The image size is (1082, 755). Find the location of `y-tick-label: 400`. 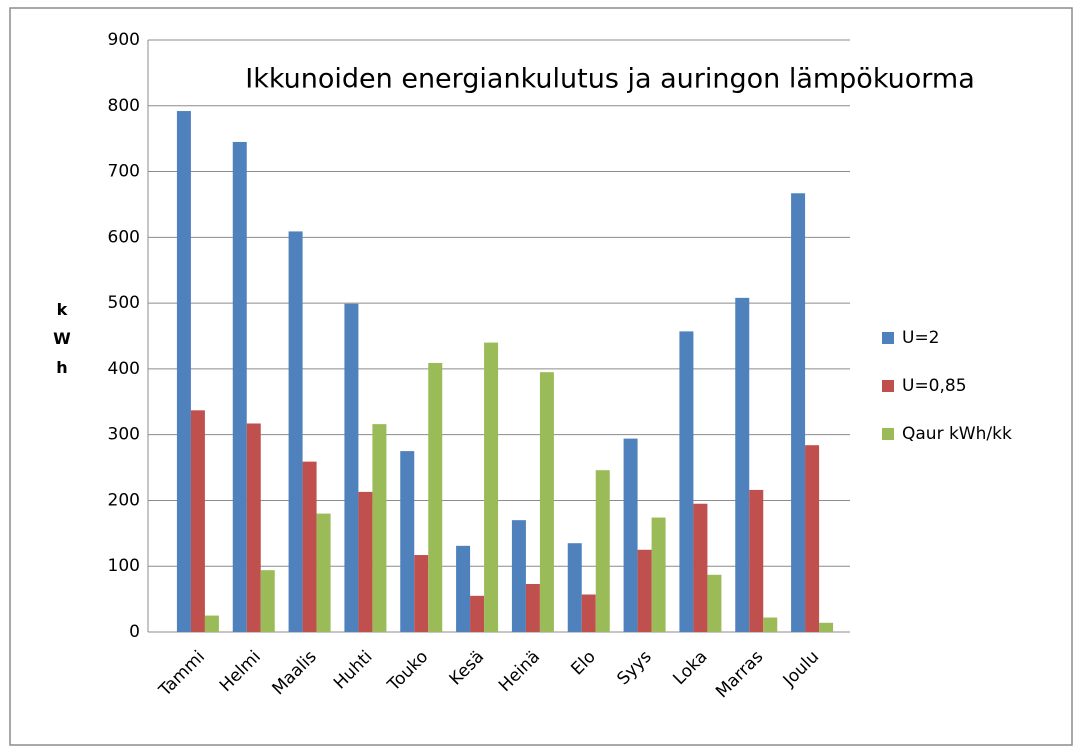

y-tick-label: 400 is located at coordinates (124, 369).